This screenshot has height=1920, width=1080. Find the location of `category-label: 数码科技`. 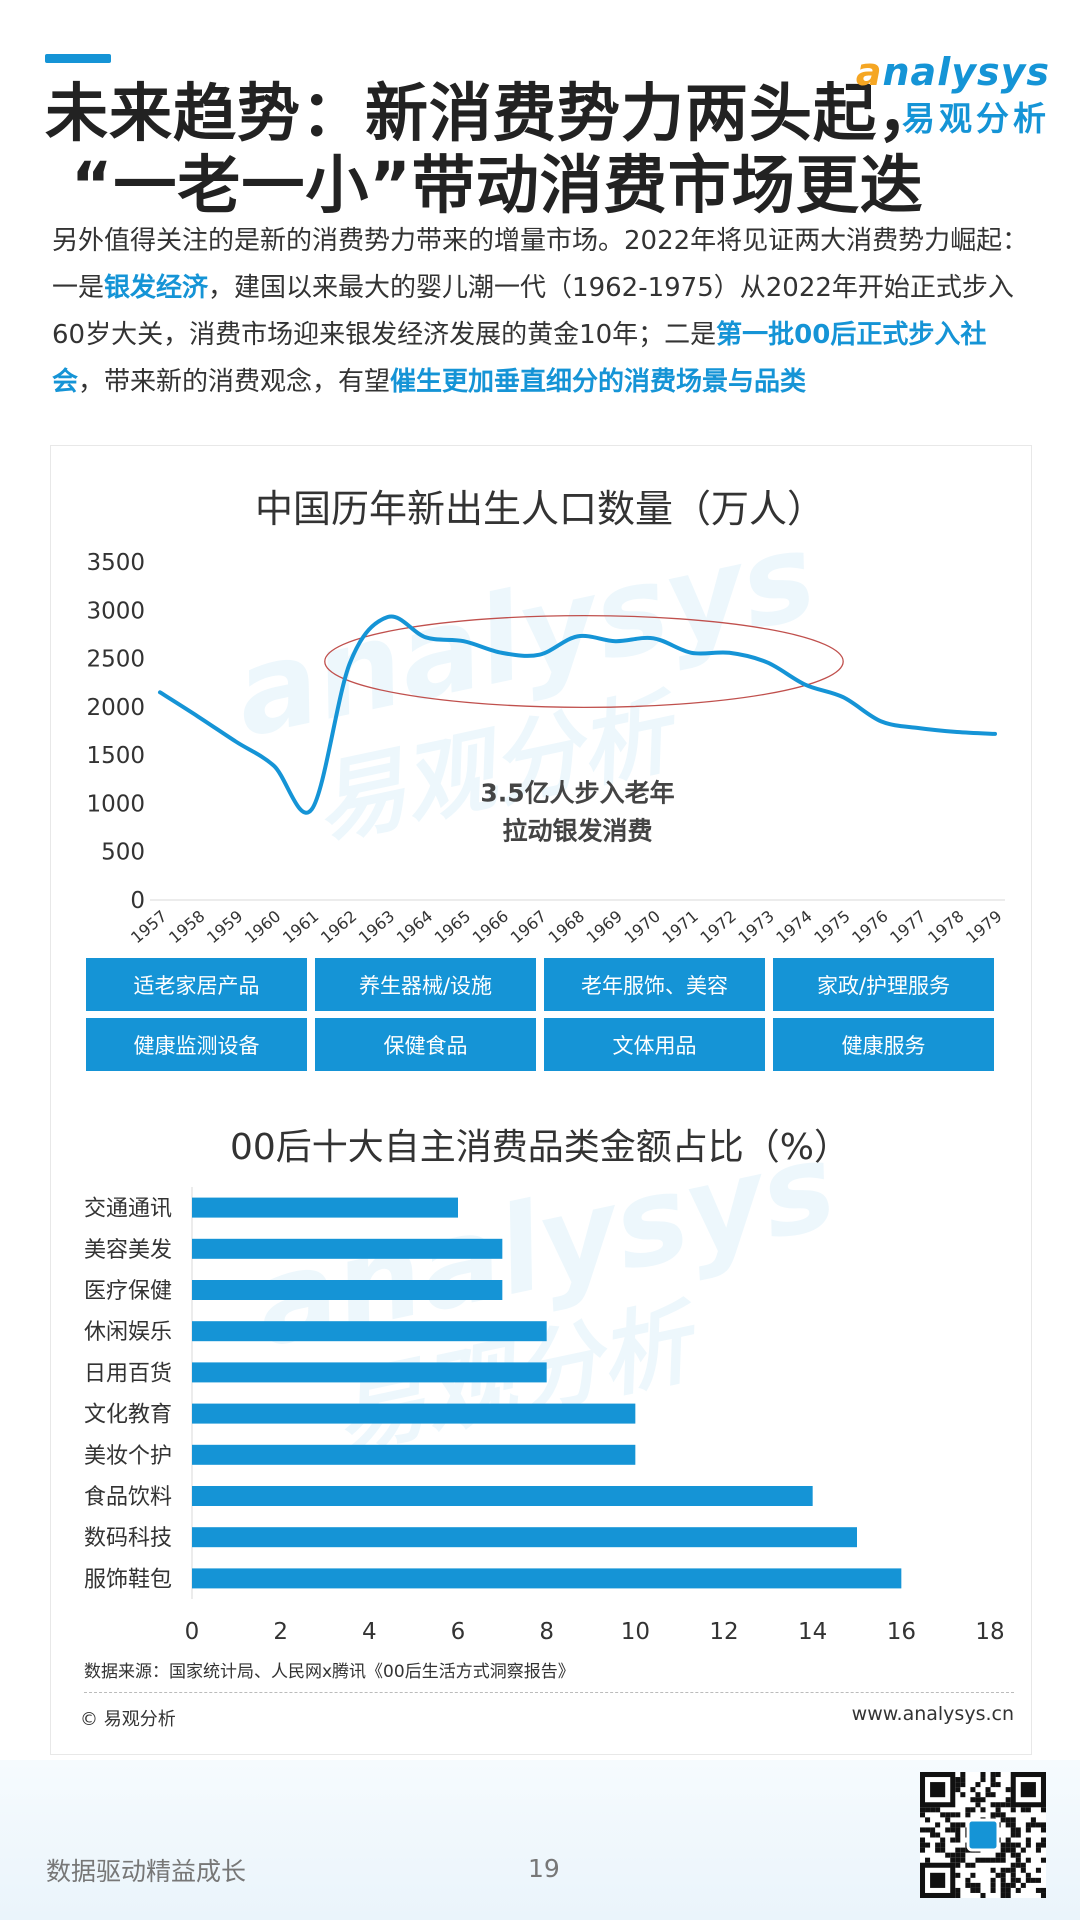

category-label: 数码科技 is located at coordinates (128, 1538).